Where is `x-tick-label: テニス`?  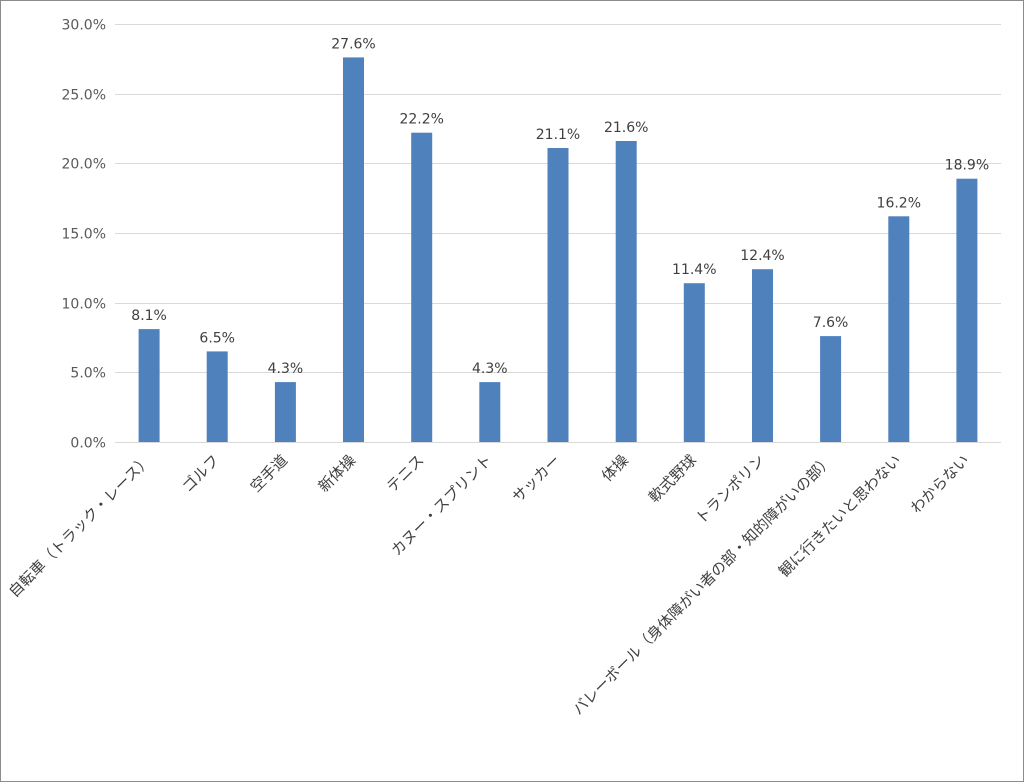
x-tick-label: テニス is located at coordinates (405, 473).